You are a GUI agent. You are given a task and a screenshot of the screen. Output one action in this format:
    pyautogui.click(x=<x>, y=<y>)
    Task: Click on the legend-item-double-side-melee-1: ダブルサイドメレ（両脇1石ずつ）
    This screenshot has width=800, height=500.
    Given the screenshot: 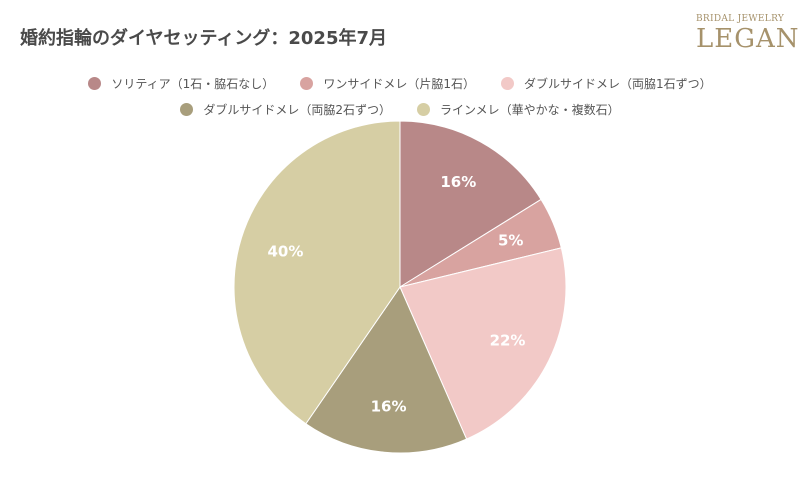 What is the action you would take?
    pyautogui.click(x=606, y=83)
    